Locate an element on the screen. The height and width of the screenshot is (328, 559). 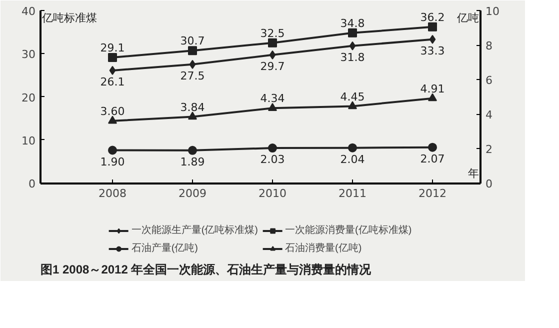
y2-axis-title: 亿吨 is located at coordinates (467, 18).